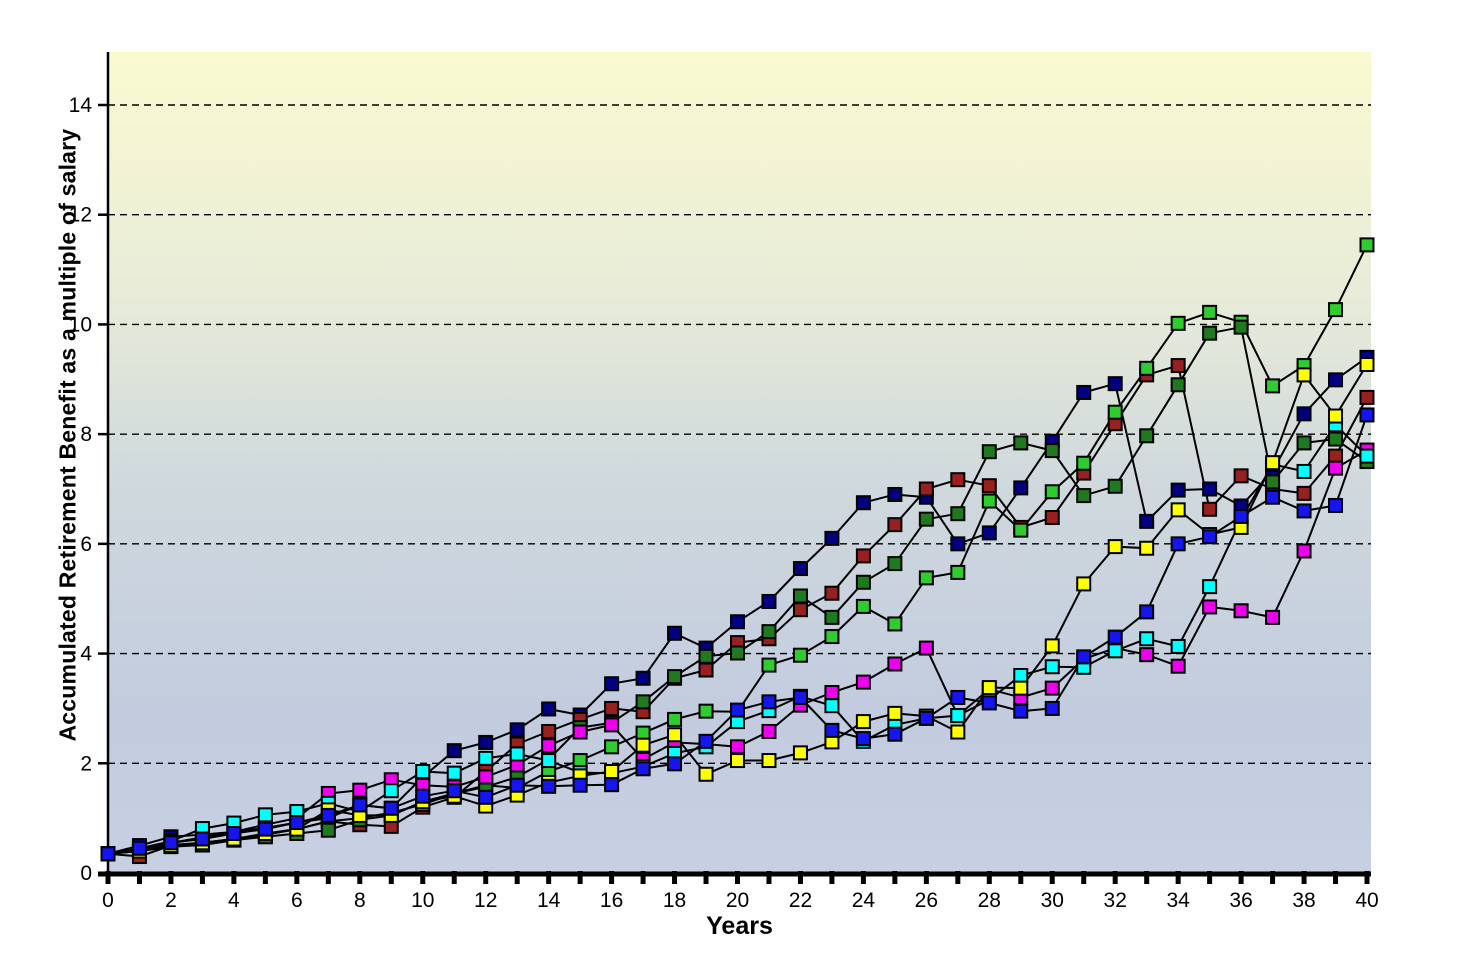  Describe the element at coordinates (234, 900) in the screenshot. I see `x-tick-label: 4` at that location.